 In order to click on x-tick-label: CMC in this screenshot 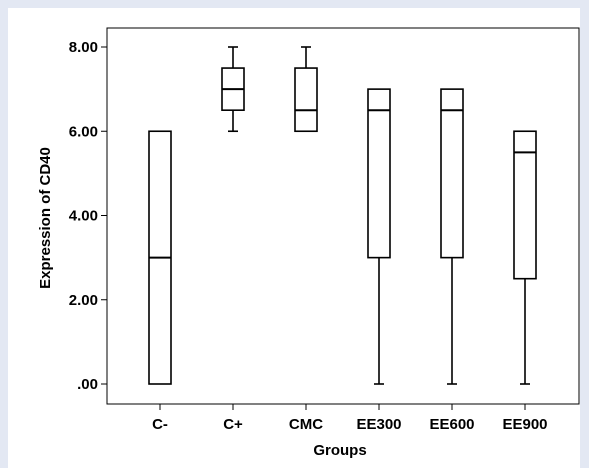, I will do `click(306, 424)`.